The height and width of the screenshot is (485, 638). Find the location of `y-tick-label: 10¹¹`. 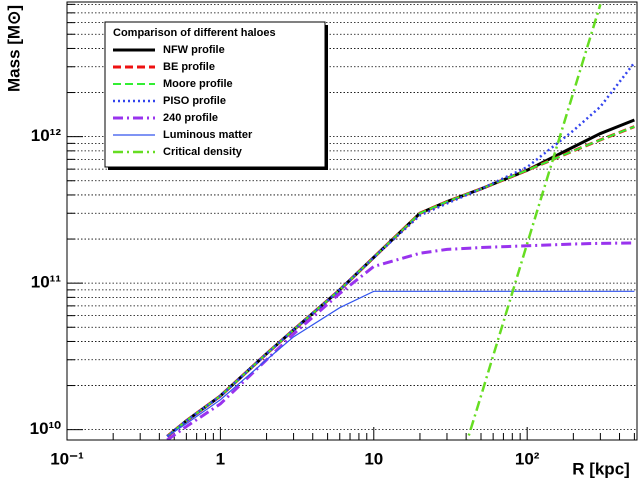

y-tick-label: 10¹¹ is located at coordinates (46, 282).